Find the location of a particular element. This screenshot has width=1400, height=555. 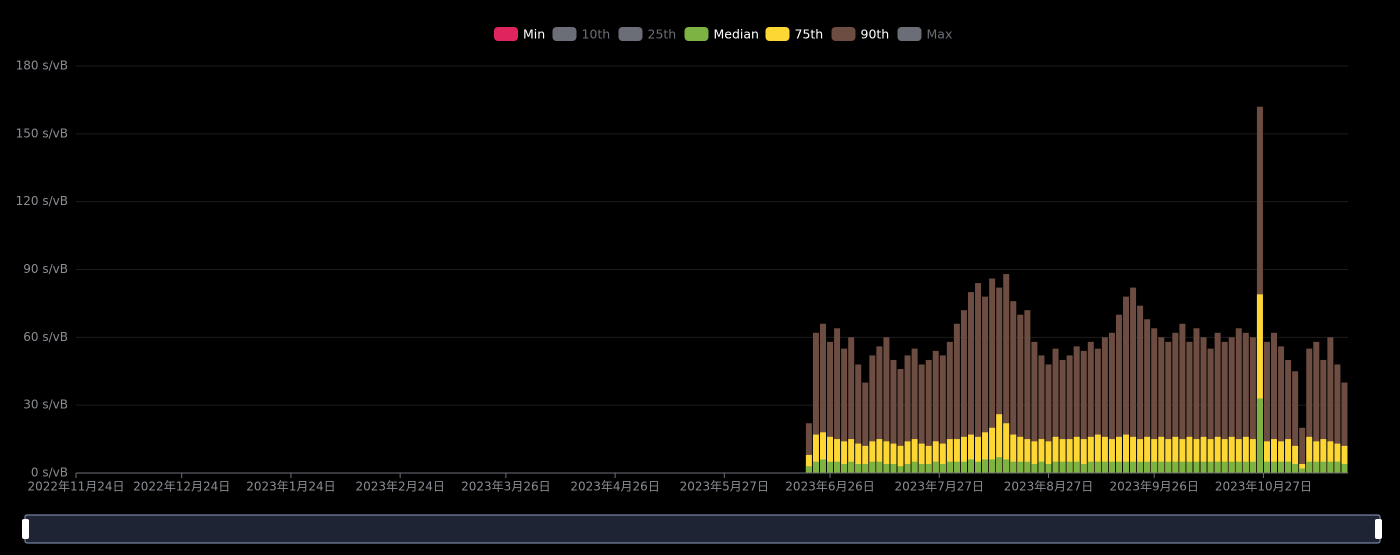

legend: Min 10th 25th Median 75th 90th Max is located at coordinates (723, 34).